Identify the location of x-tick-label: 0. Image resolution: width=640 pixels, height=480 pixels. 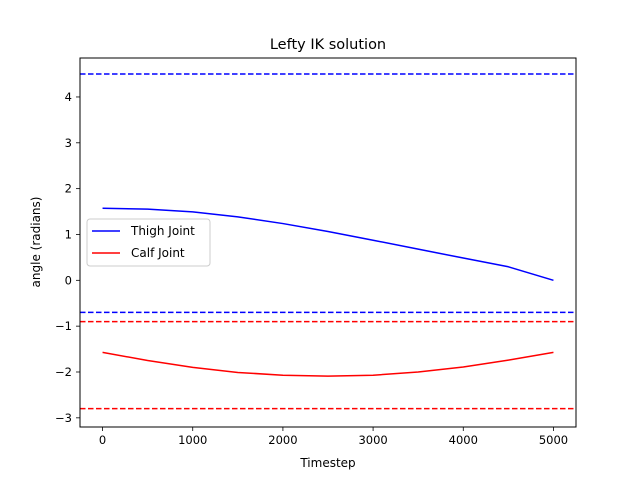
(102, 440).